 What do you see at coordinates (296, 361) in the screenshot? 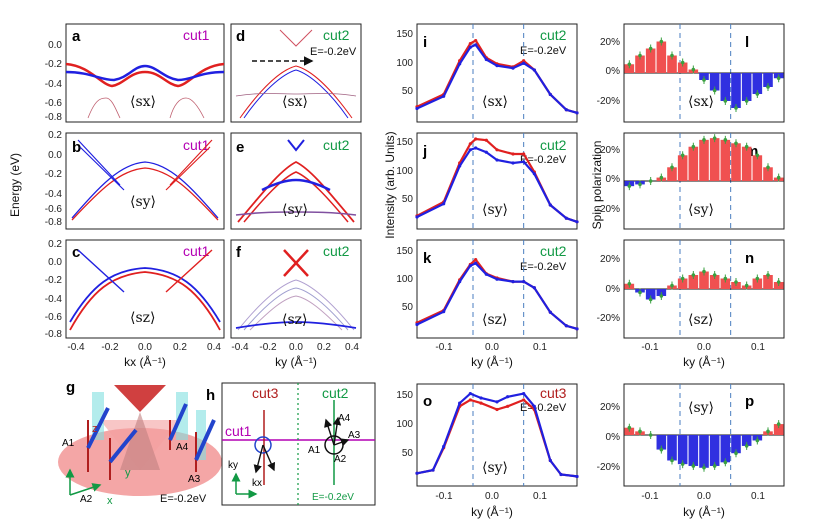
I see `ky-axis-label-col2: ky (Å⁻¹)` at bounding box center [296, 361].